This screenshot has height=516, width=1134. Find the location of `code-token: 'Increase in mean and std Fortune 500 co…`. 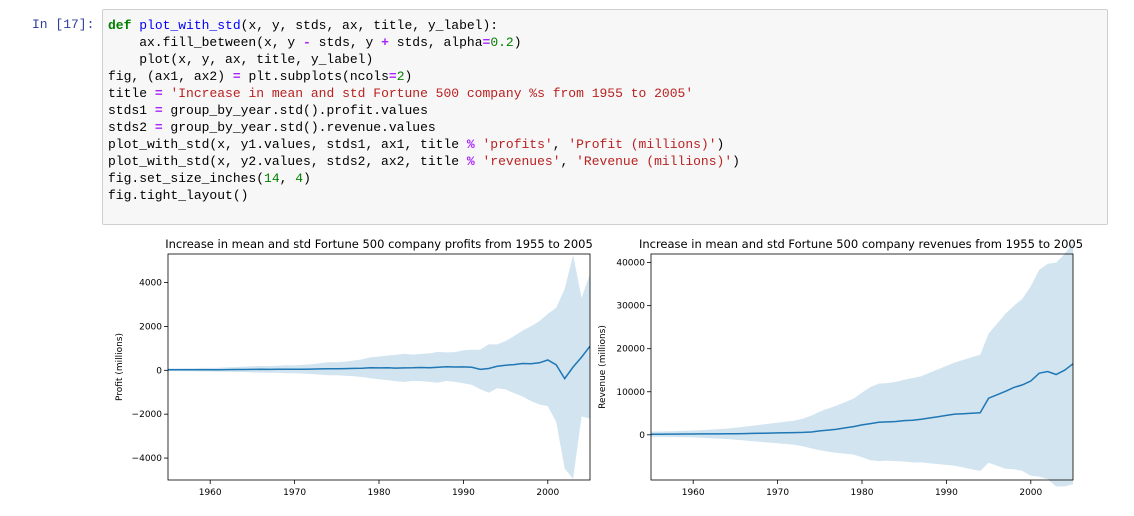

code-token: 'Increase in mean and std Fortune 500 co… is located at coordinates (432, 93).